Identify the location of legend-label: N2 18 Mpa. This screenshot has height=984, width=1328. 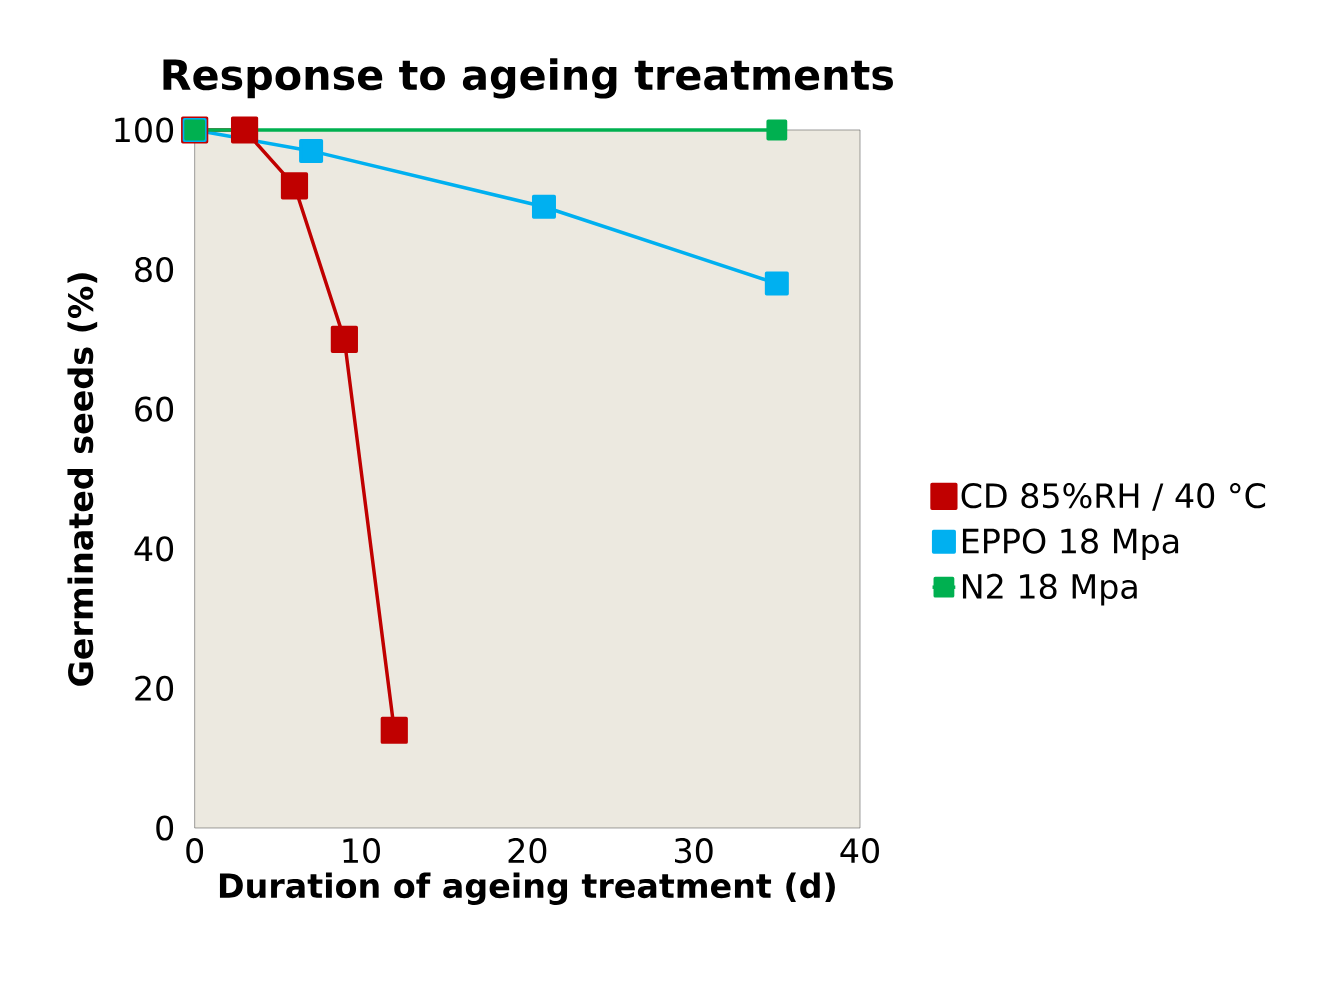
(1049, 589).